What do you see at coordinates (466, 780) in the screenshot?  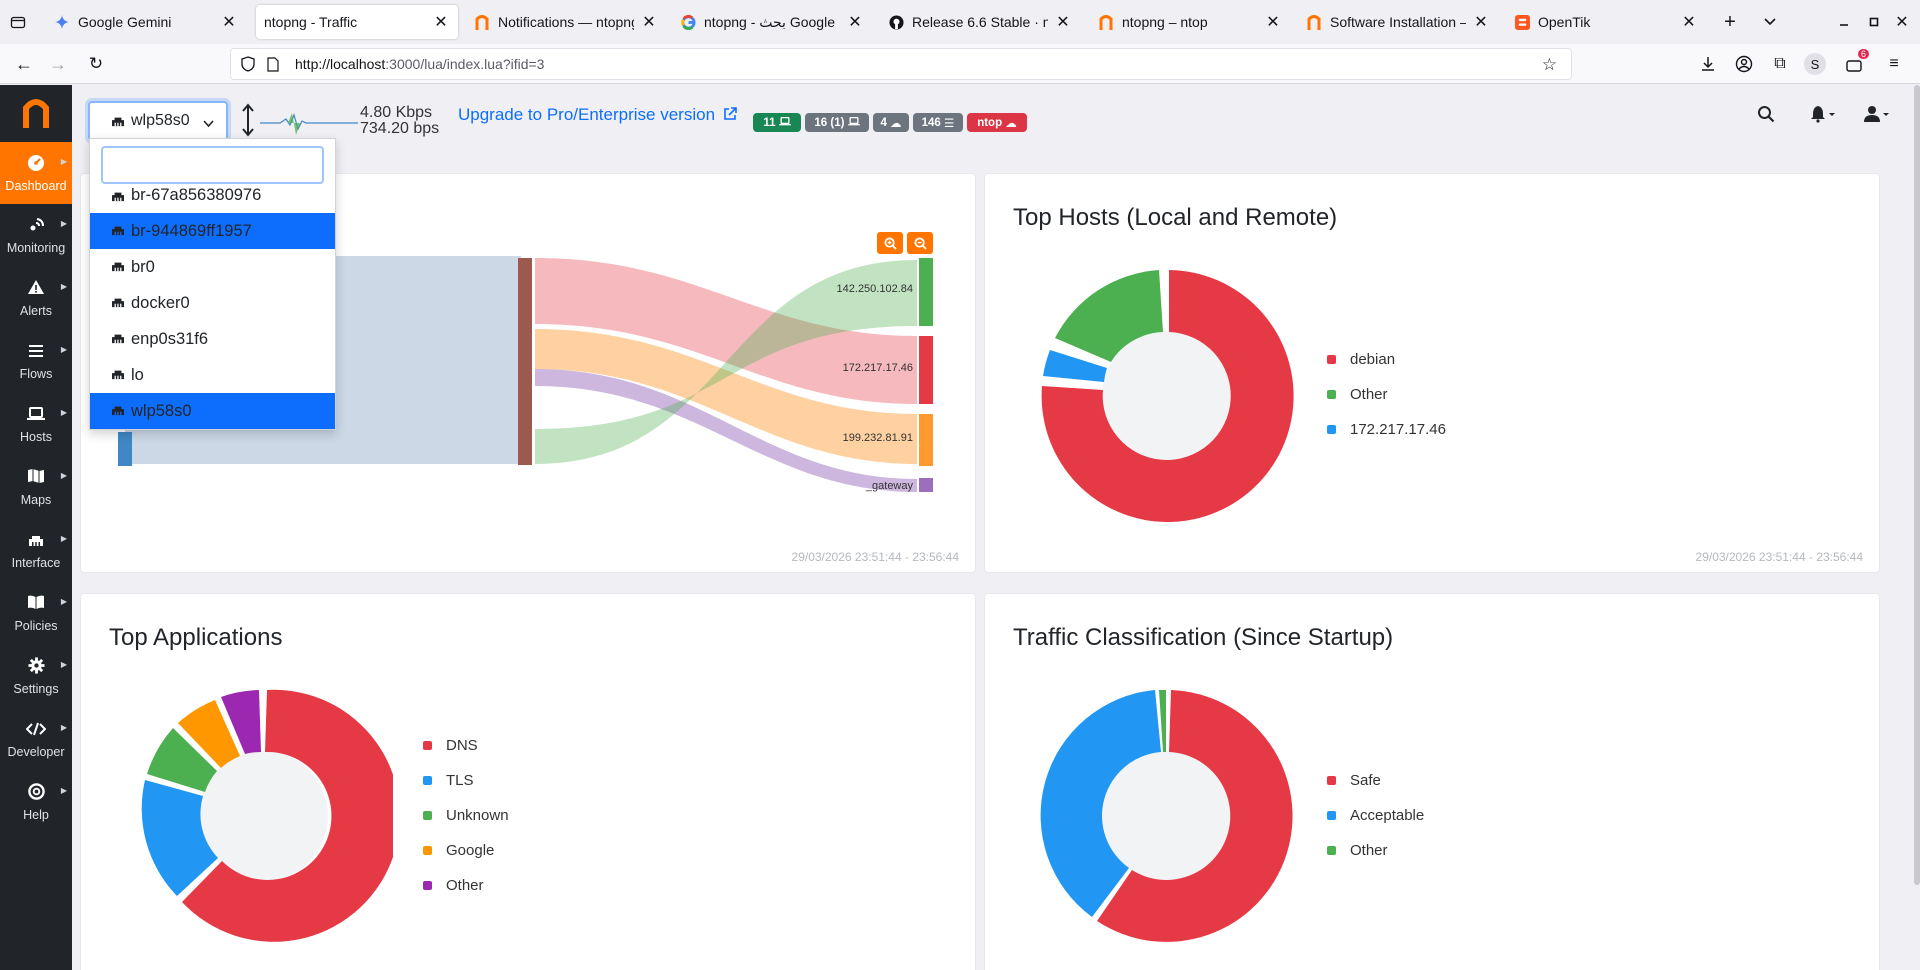 I see `legend-item: TLS` at bounding box center [466, 780].